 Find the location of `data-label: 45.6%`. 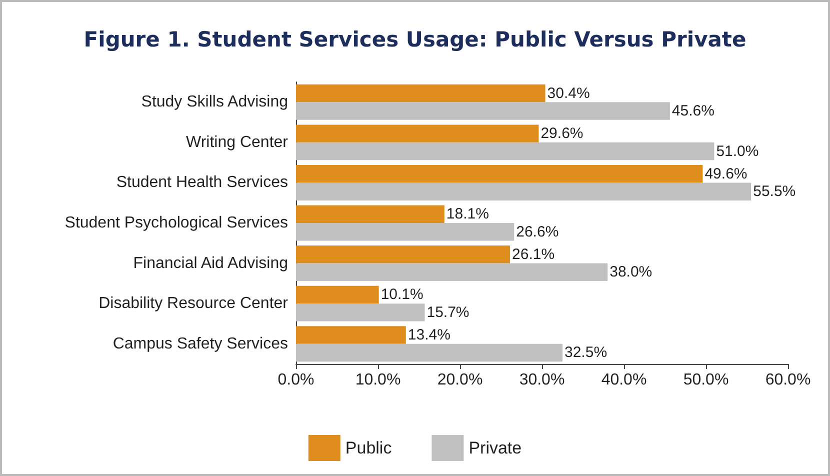

data-label: 45.6% is located at coordinates (693, 111).